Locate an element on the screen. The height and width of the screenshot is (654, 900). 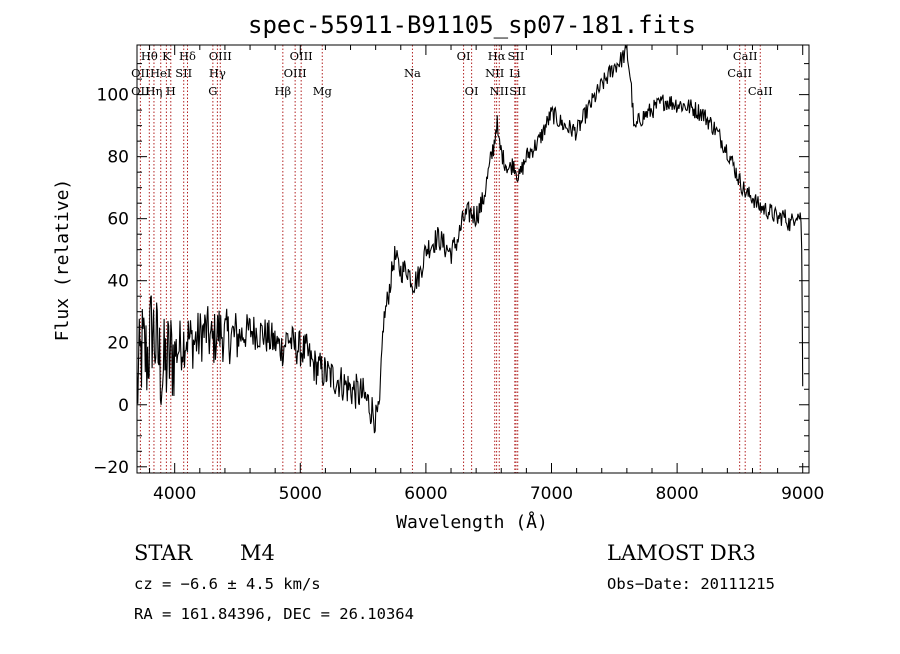
y-tick-label: 80 is located at coordinates (118, 158).